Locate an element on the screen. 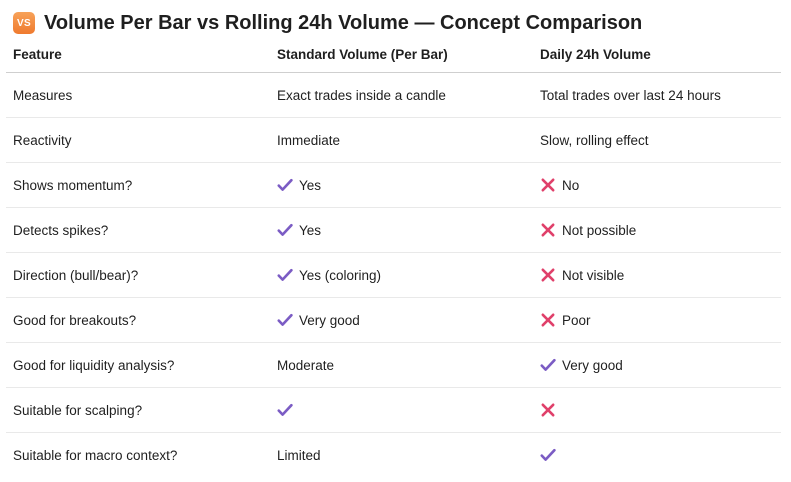  standard-cell-content: Immediate is located at coordinates (405, 140).